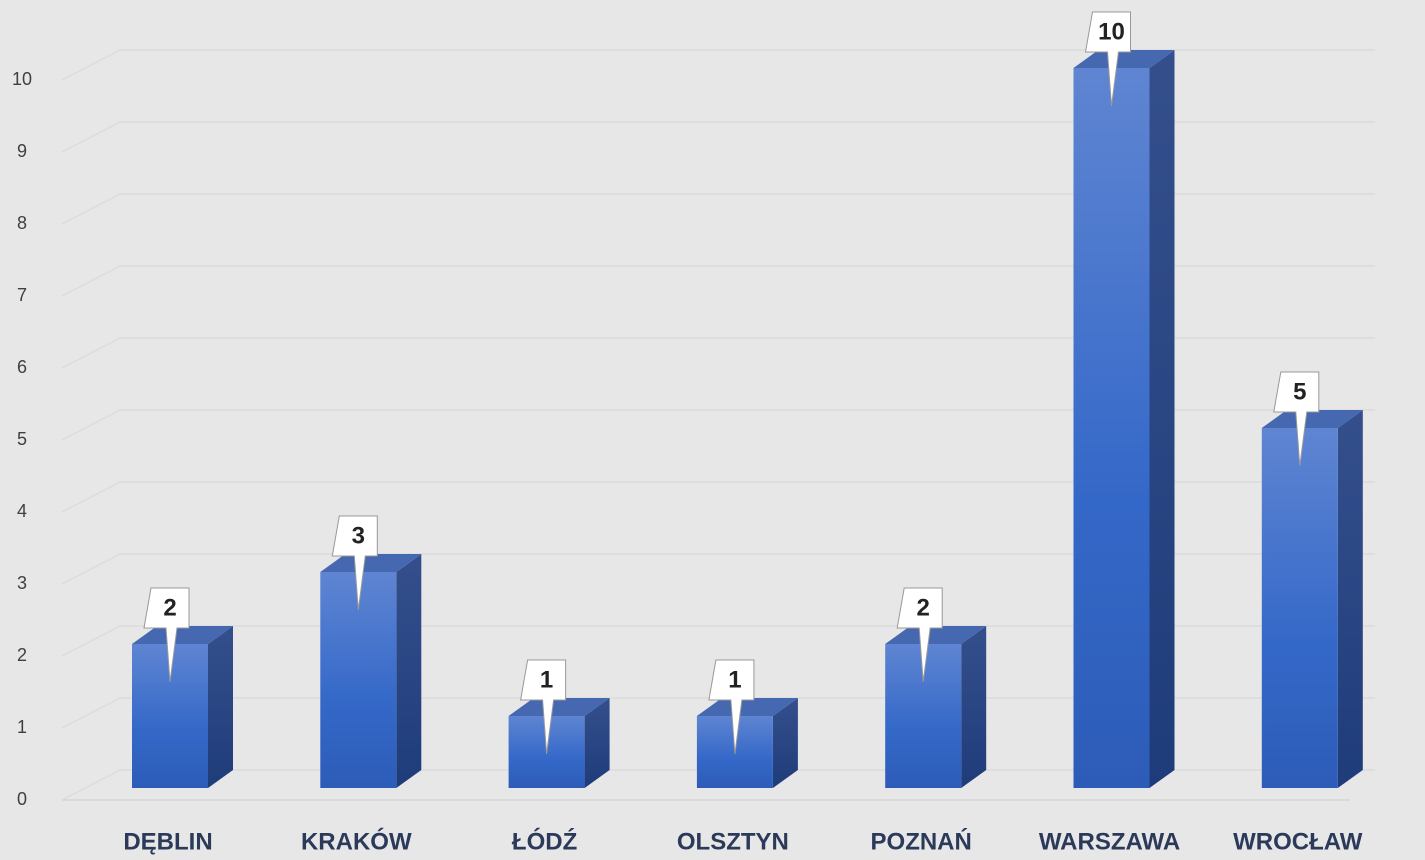  What do you see at coordinates (358, 535) in the screenshot?
I see `data-label: 3` at bounding box center [358, 535].